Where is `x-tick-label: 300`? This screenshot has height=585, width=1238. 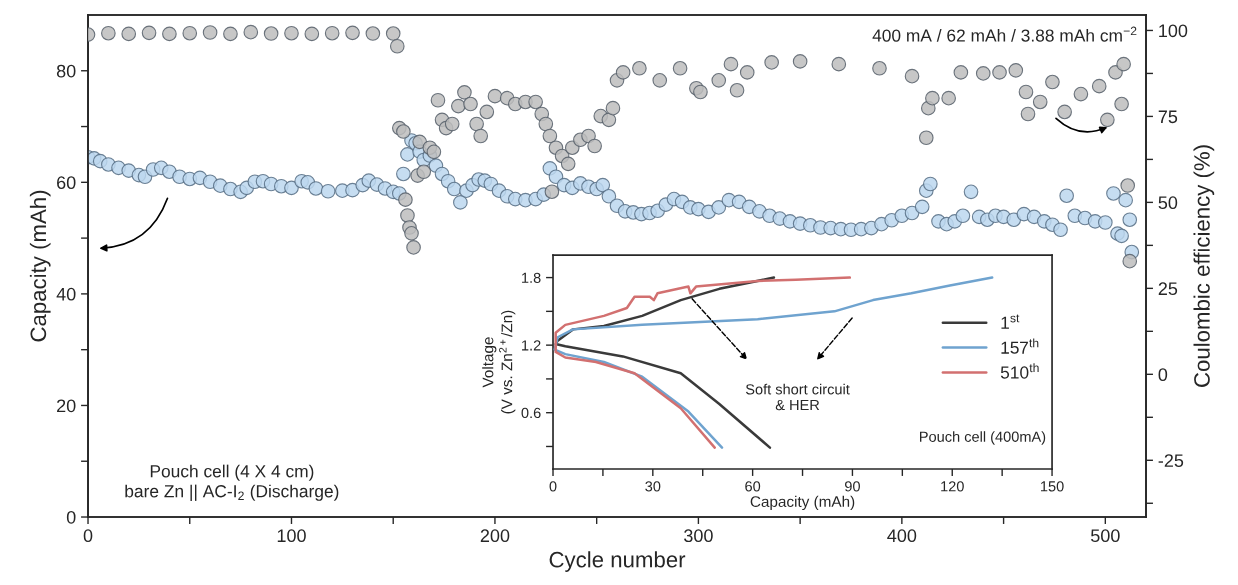
x-tick-label: 300 is located at coordinates (698, 536).